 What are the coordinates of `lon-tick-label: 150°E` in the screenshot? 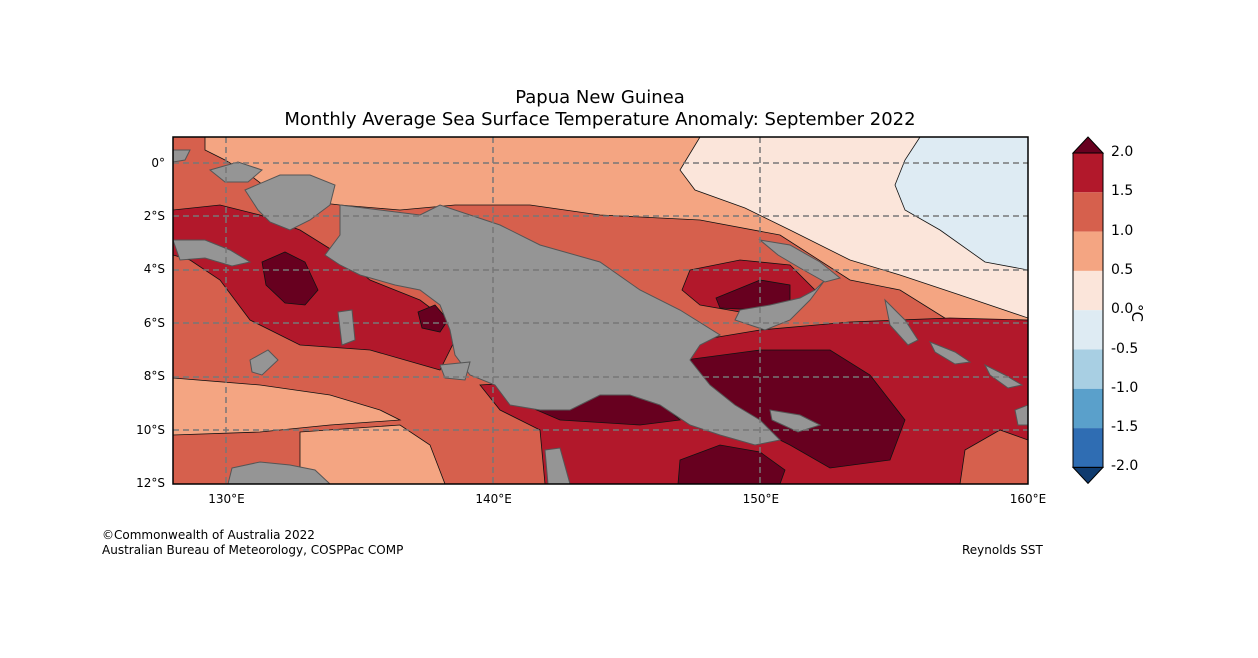 It's located at (761, 499).